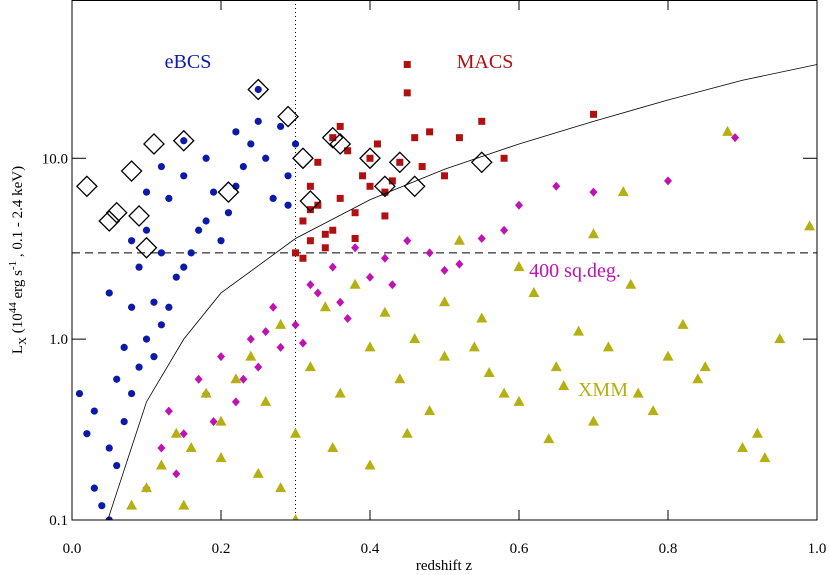  What do you see at coordinates (519, 549) in the screenshot?
I see `x-tick-label: 0.6` at bounding box center [519, 549].